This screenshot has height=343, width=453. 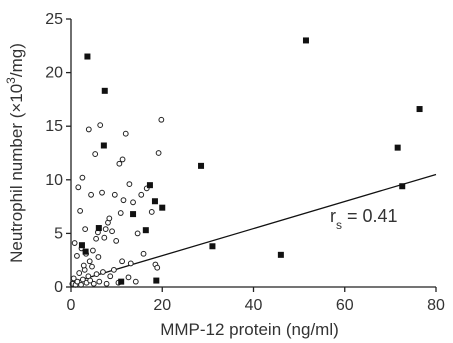 I want to click on y-axis-label-tail: /mg), so click(x=16, y=60).